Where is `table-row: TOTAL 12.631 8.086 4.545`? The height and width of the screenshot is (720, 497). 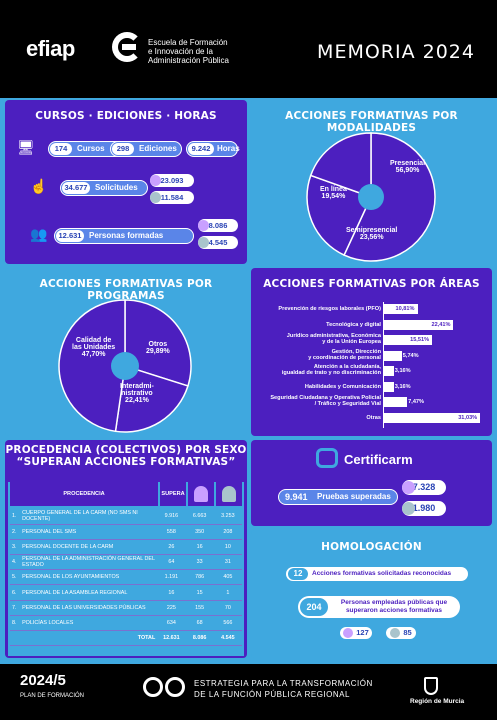
table-row: TOTAL 12.631 8.086 4.545 is located at coordinates (126, 638).